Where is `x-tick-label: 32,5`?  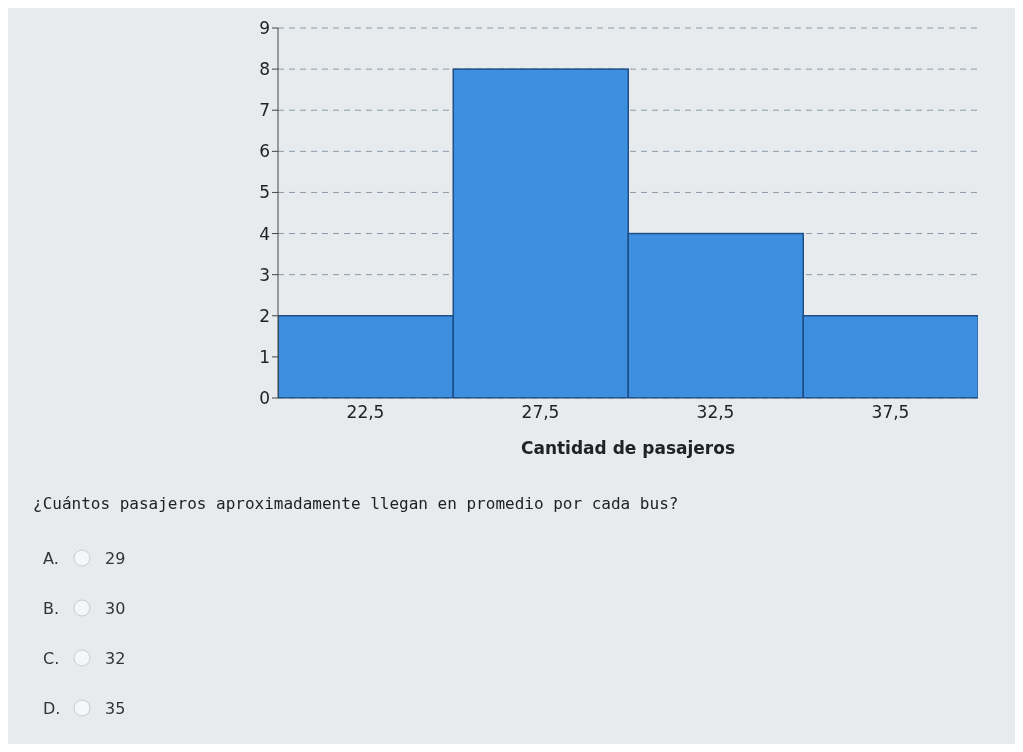 x-tick-label: 32,5 is located at coordinates (715, 412).